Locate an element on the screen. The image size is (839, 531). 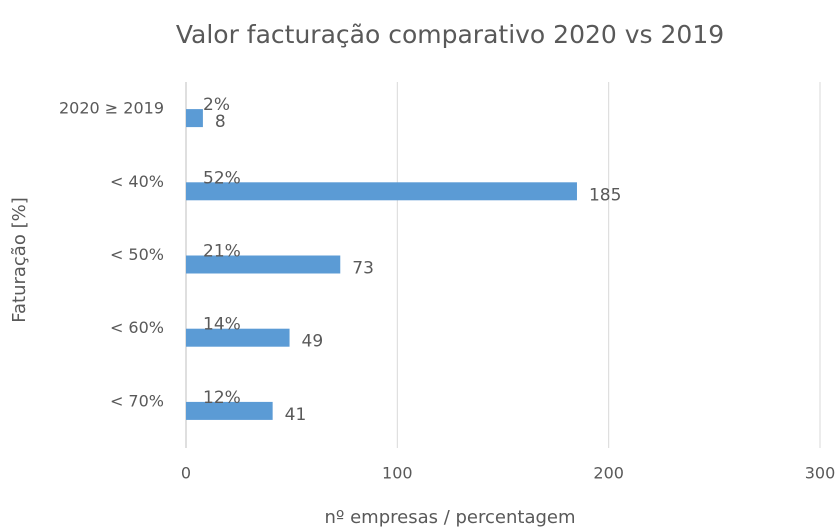
x-axis-title: nº empresas / percentagem is located at coordinates (449, 517).